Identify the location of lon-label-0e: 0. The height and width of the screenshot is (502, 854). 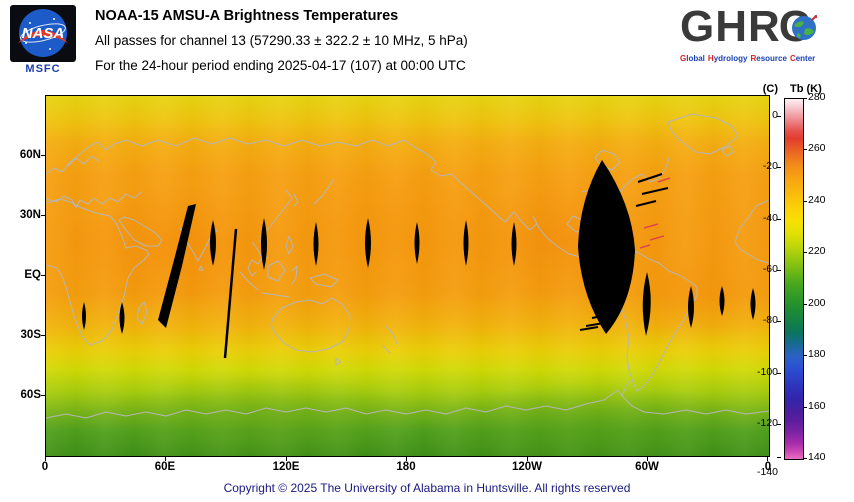
(45, 467).